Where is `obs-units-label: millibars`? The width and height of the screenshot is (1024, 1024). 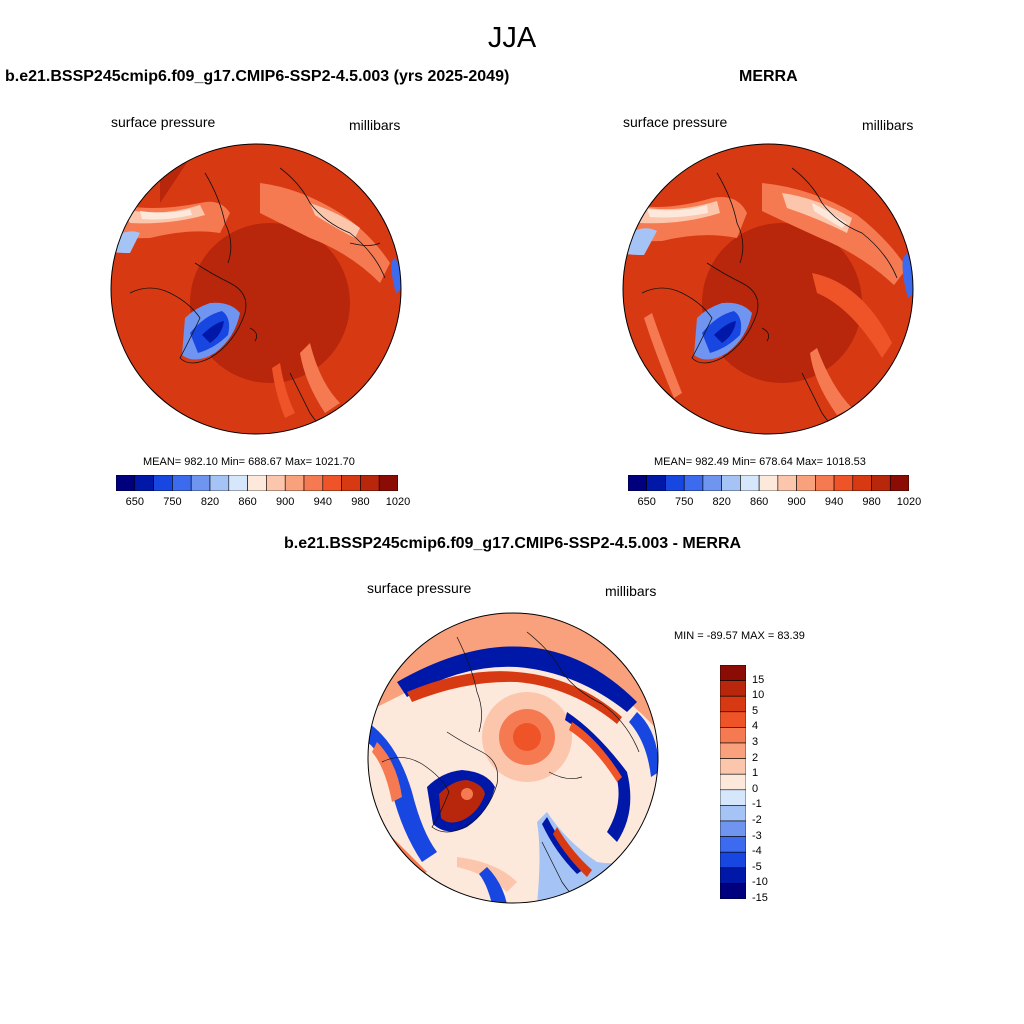
obs-units-label: millibars is located at coordinates (888, 125).